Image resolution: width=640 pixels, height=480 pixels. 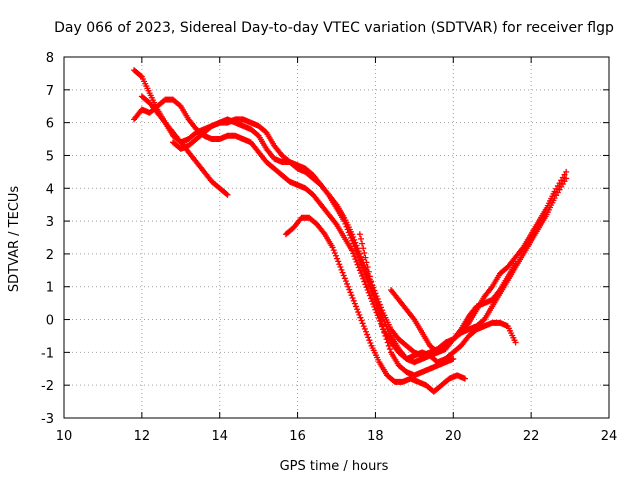 What do you see at coordinates (219, 436) in the screenshot?
I see `x-tick-label: 14` at bounding box center [219, 436].